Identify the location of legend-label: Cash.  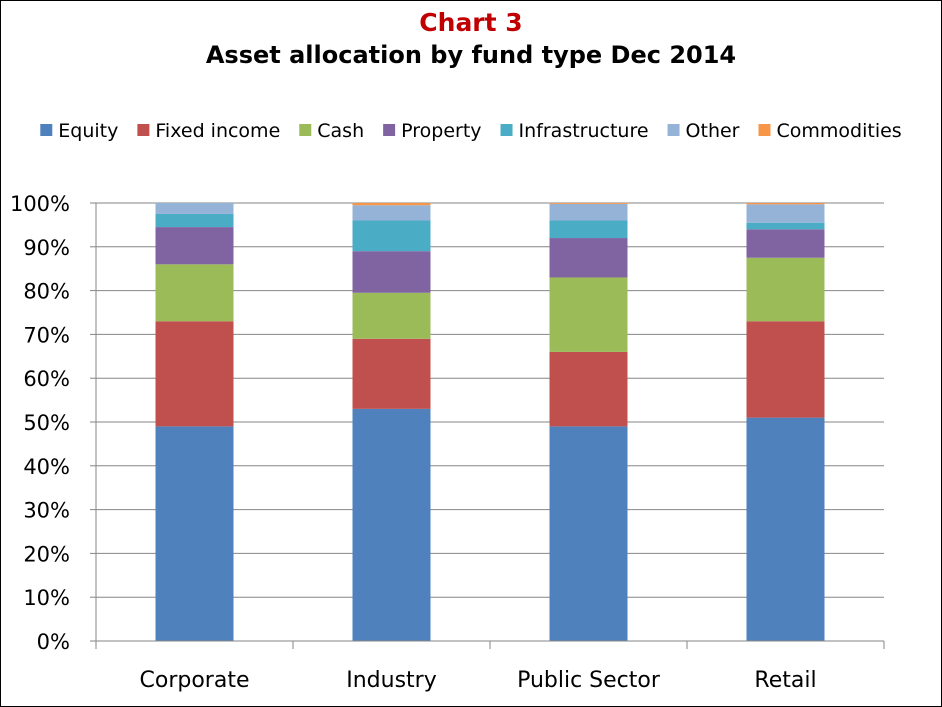
(340, 131).